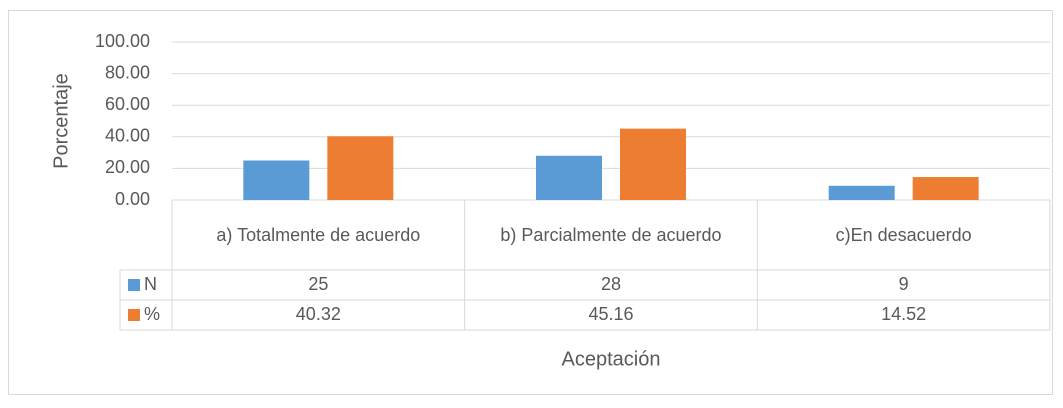 This screenshot has width=1063, height=408. I want to click on legend-label: %, so click(152, 314).